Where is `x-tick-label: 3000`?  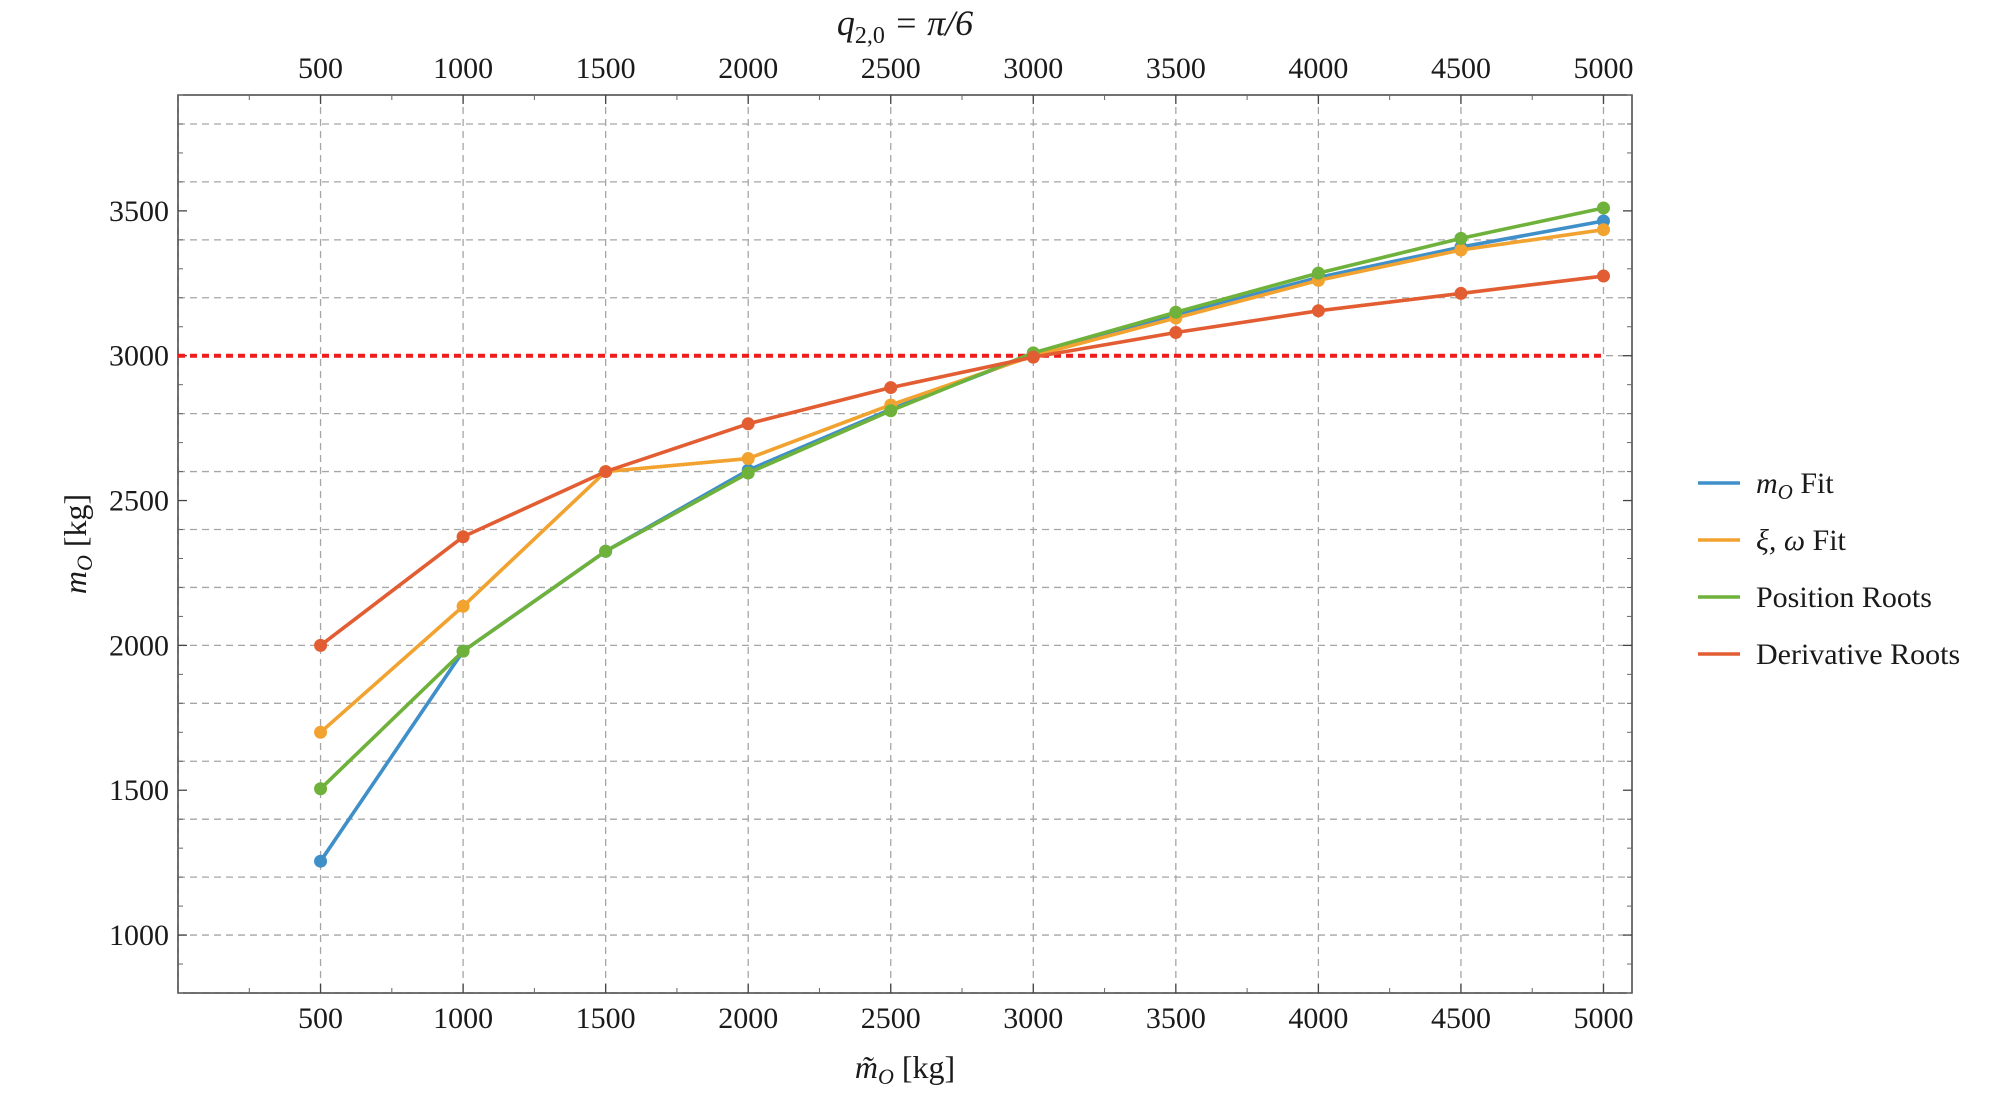
x-tick-label: 3000 is located at coordinates (1033, 1018).